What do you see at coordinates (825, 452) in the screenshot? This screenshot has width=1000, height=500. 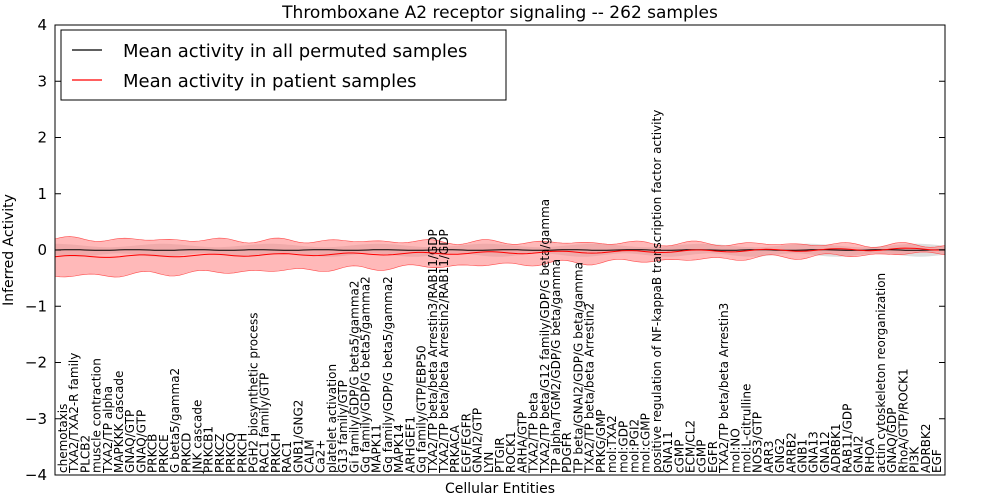 I see `x-category-label: GNA12` at bounding box center [825, 452].